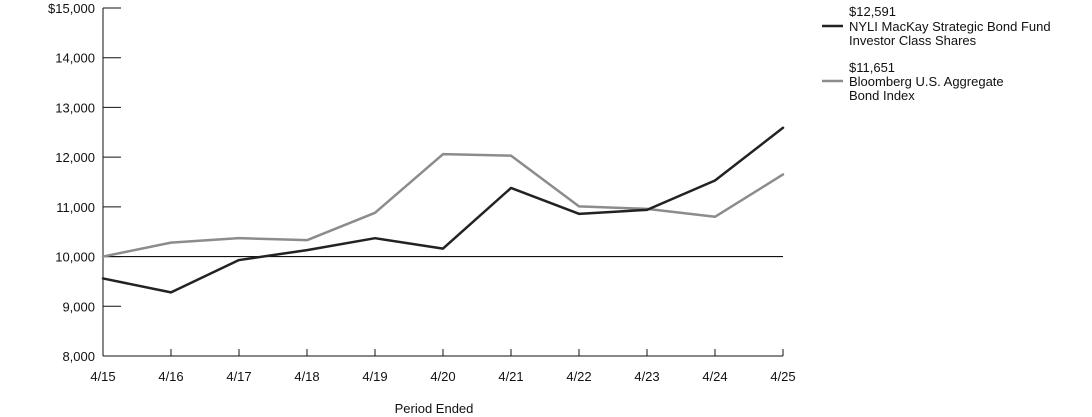 The height and width of the screenshot is (417, 1092). What do you see at coordinates (71, 8) in the screenshot?
I see `y-tick-label-15000: $15,000` at bounding box center [71, 8].